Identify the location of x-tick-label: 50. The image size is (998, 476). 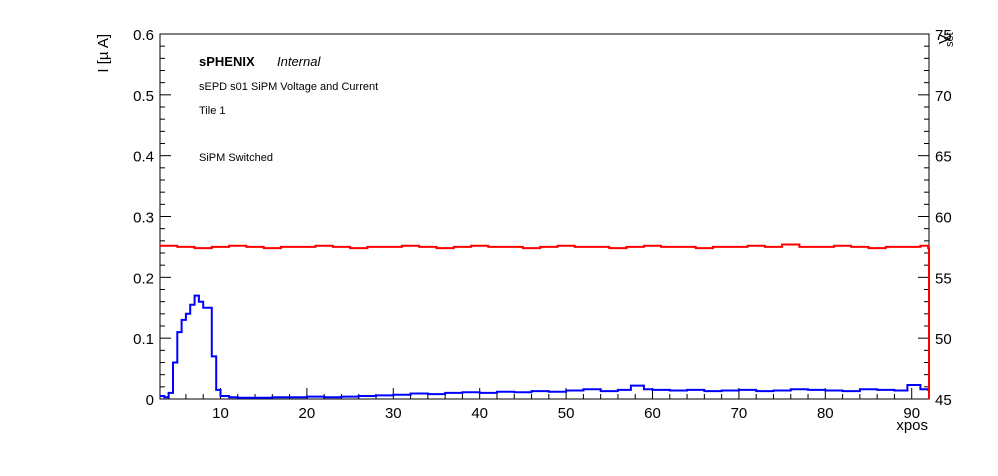
(566, 413).